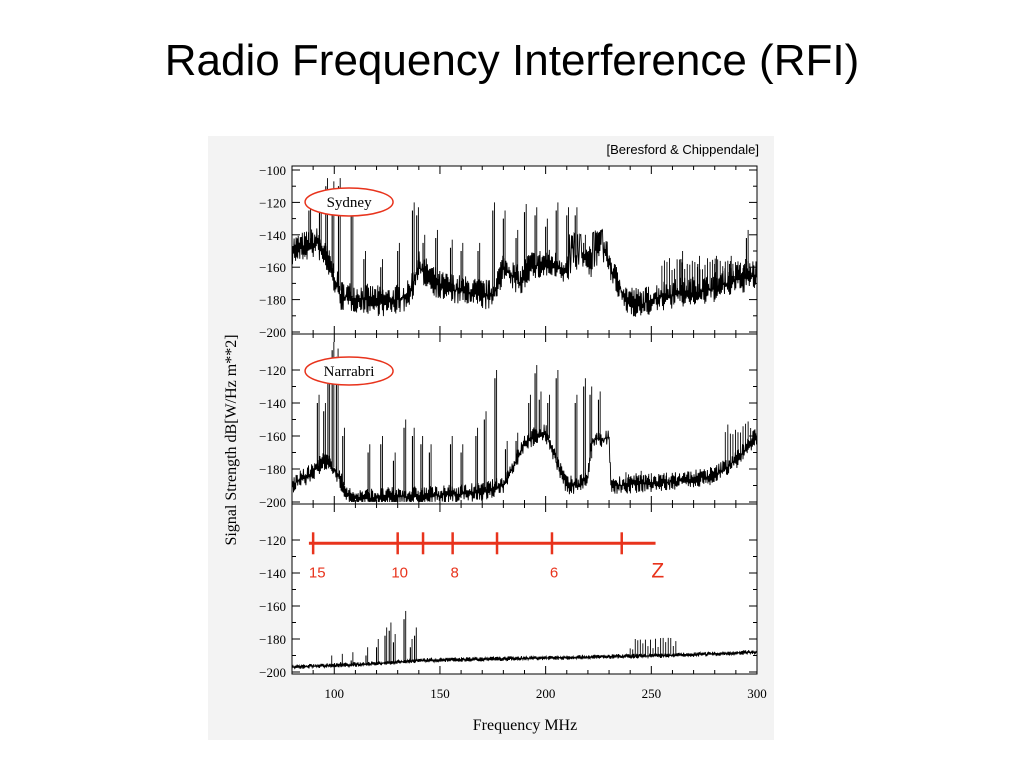 The width and height of the screenshot is (1024, 768). Describe the element at coordinates (440, 693) in the screenshot. I see `x-tick-label: 150` at that location.